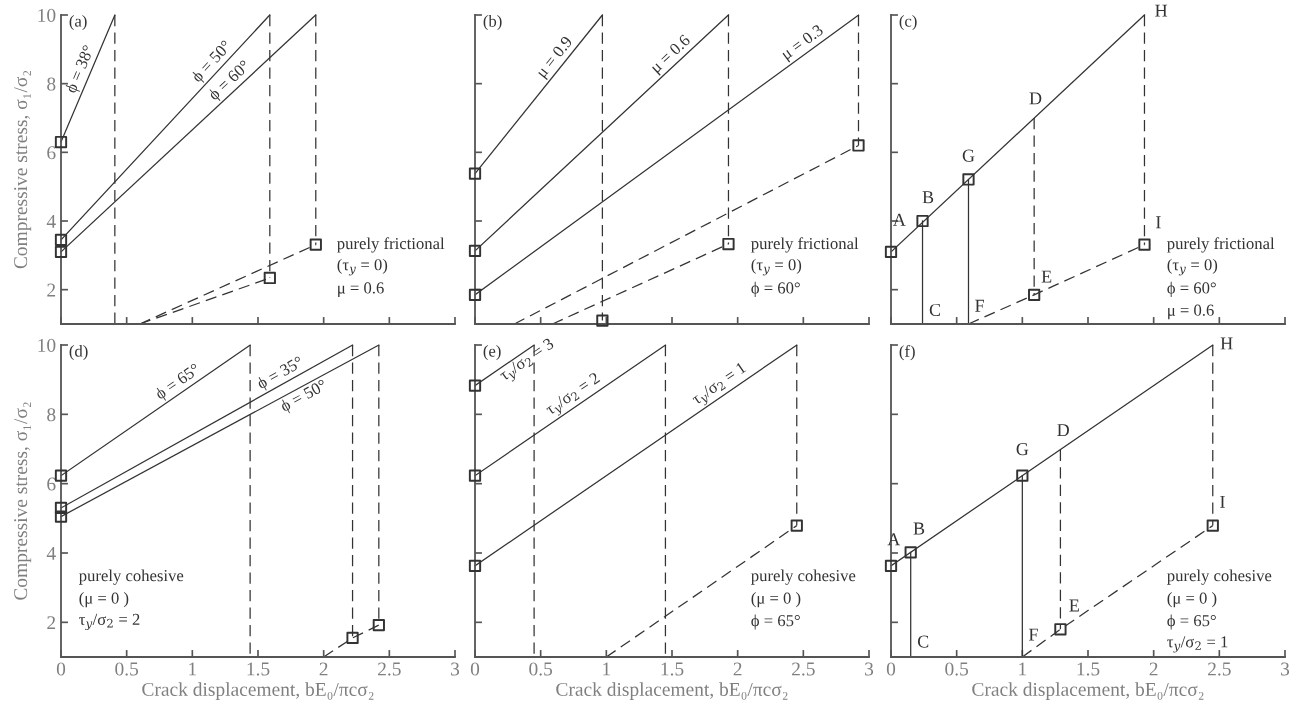 The image size is (1296, 710). What do you see at coordinates (907, 353) in the screenshot?
I see `chart-title: (f)` at bounding box center [907, 353].